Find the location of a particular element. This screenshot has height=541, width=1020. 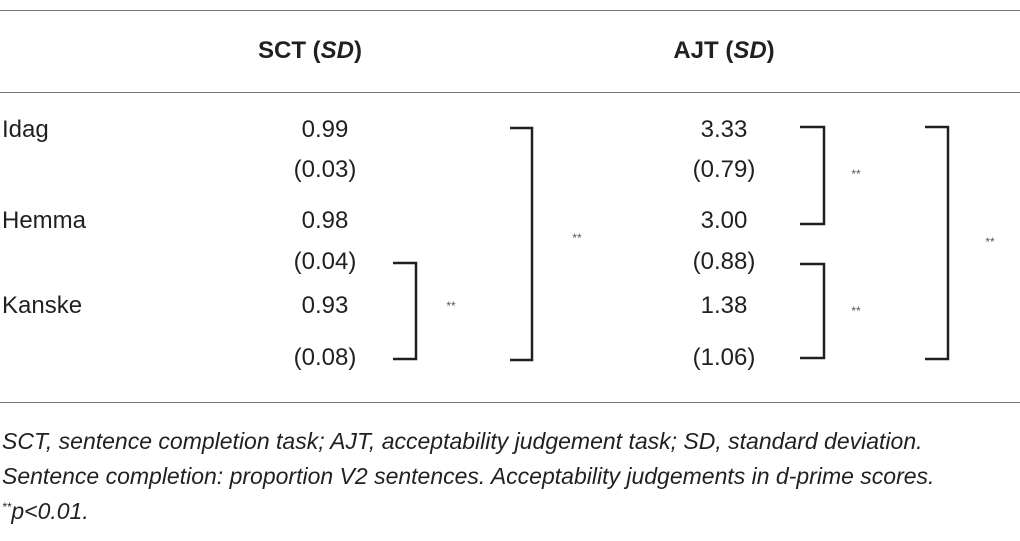

cell: (0.03) is located at coordinates (325, 169).